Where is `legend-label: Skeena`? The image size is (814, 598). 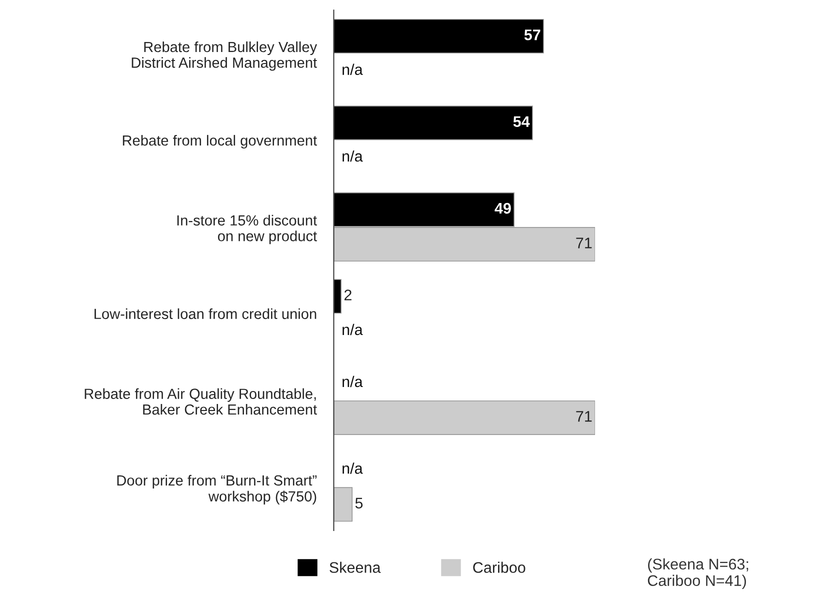
legend-label: Skeena is located at coordinates (355, 567).